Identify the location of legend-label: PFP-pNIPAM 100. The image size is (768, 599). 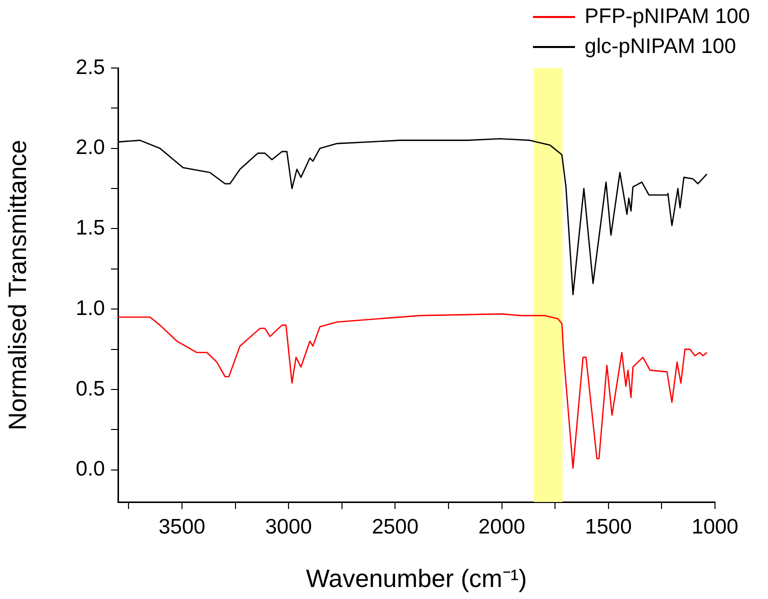
(667, 17).